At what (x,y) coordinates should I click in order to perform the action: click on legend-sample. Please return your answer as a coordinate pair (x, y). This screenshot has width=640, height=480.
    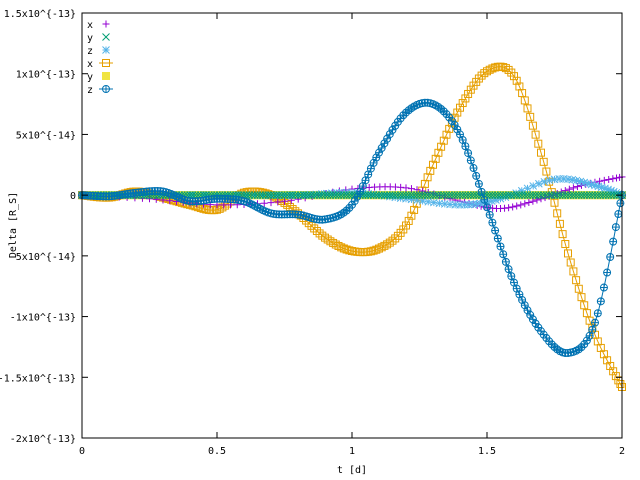
    Looking at the image, I should click on (106, 37).